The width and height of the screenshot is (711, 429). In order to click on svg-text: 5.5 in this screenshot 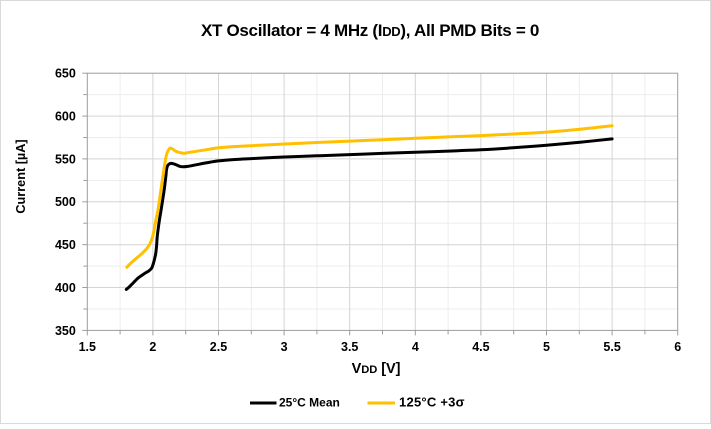, I will do `click(611, 347)`.